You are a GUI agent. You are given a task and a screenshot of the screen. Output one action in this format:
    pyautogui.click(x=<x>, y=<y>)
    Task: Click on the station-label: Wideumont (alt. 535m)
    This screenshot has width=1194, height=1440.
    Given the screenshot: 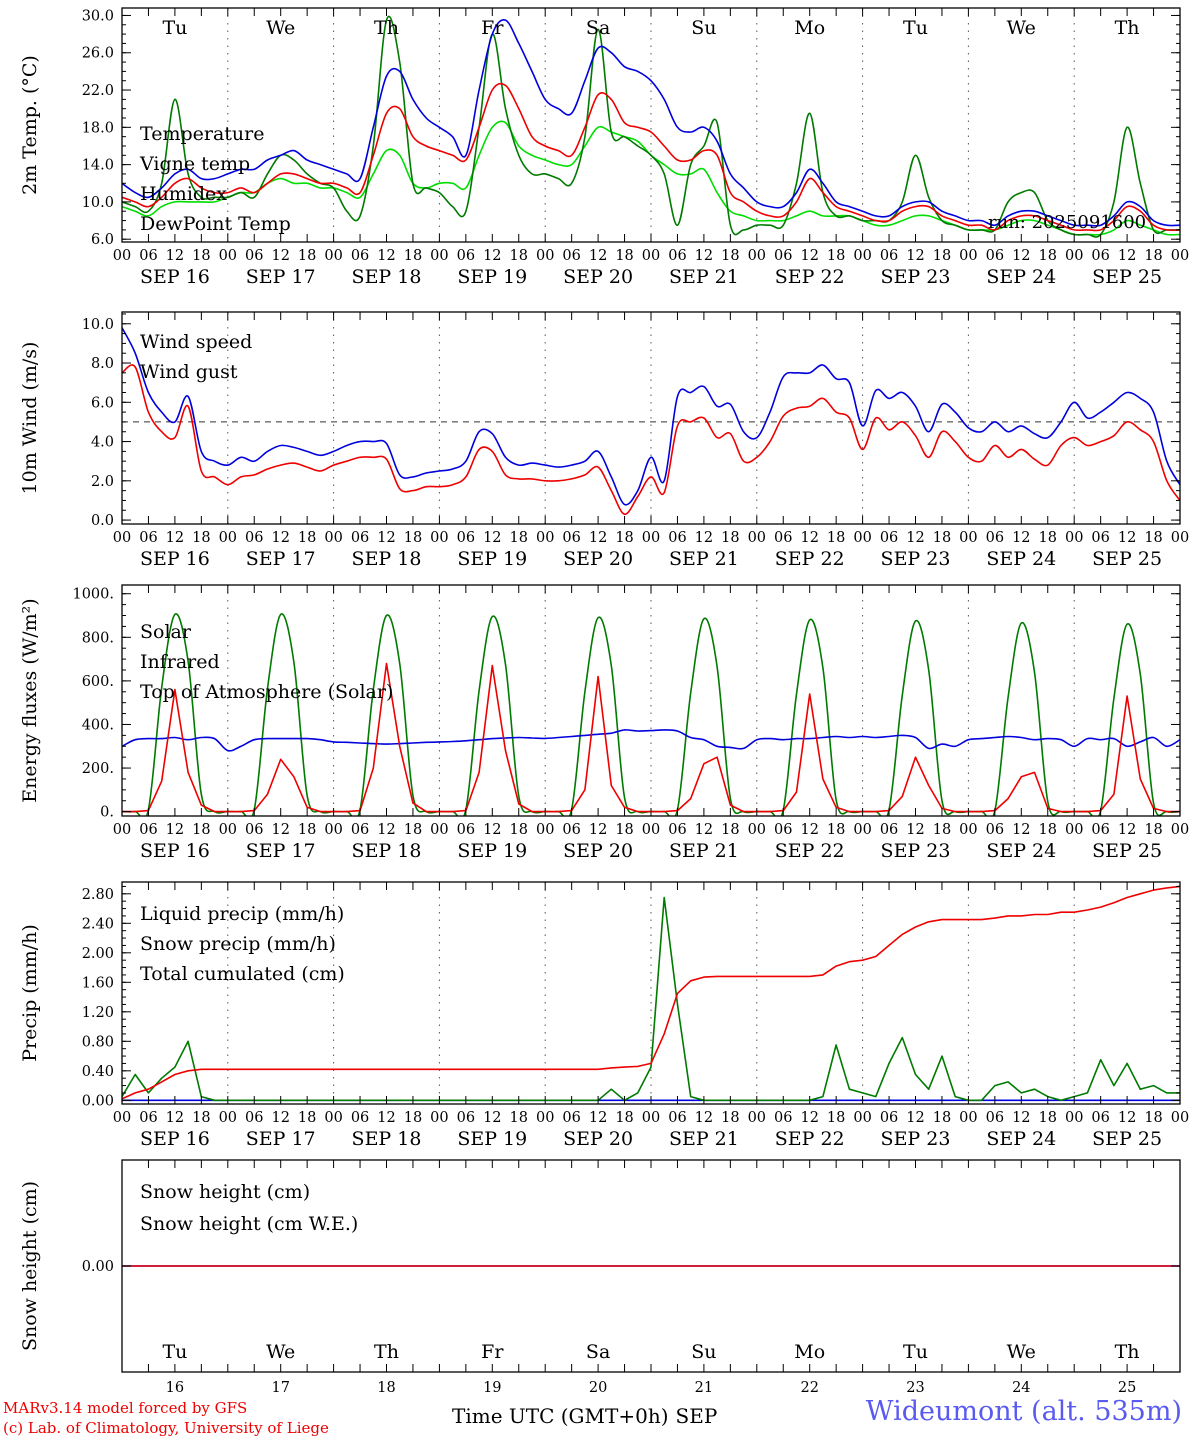 What is the action you would take?
    pyautogui.click(x=1023, y=1411)
    